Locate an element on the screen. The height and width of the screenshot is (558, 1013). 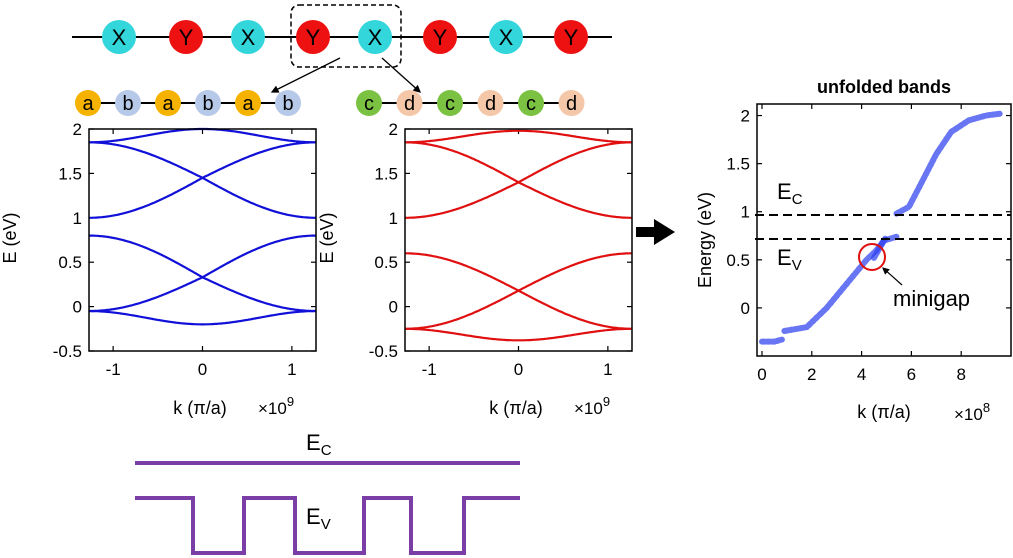
unfolded-ec-label: EC is located at coordinates (790, 193).